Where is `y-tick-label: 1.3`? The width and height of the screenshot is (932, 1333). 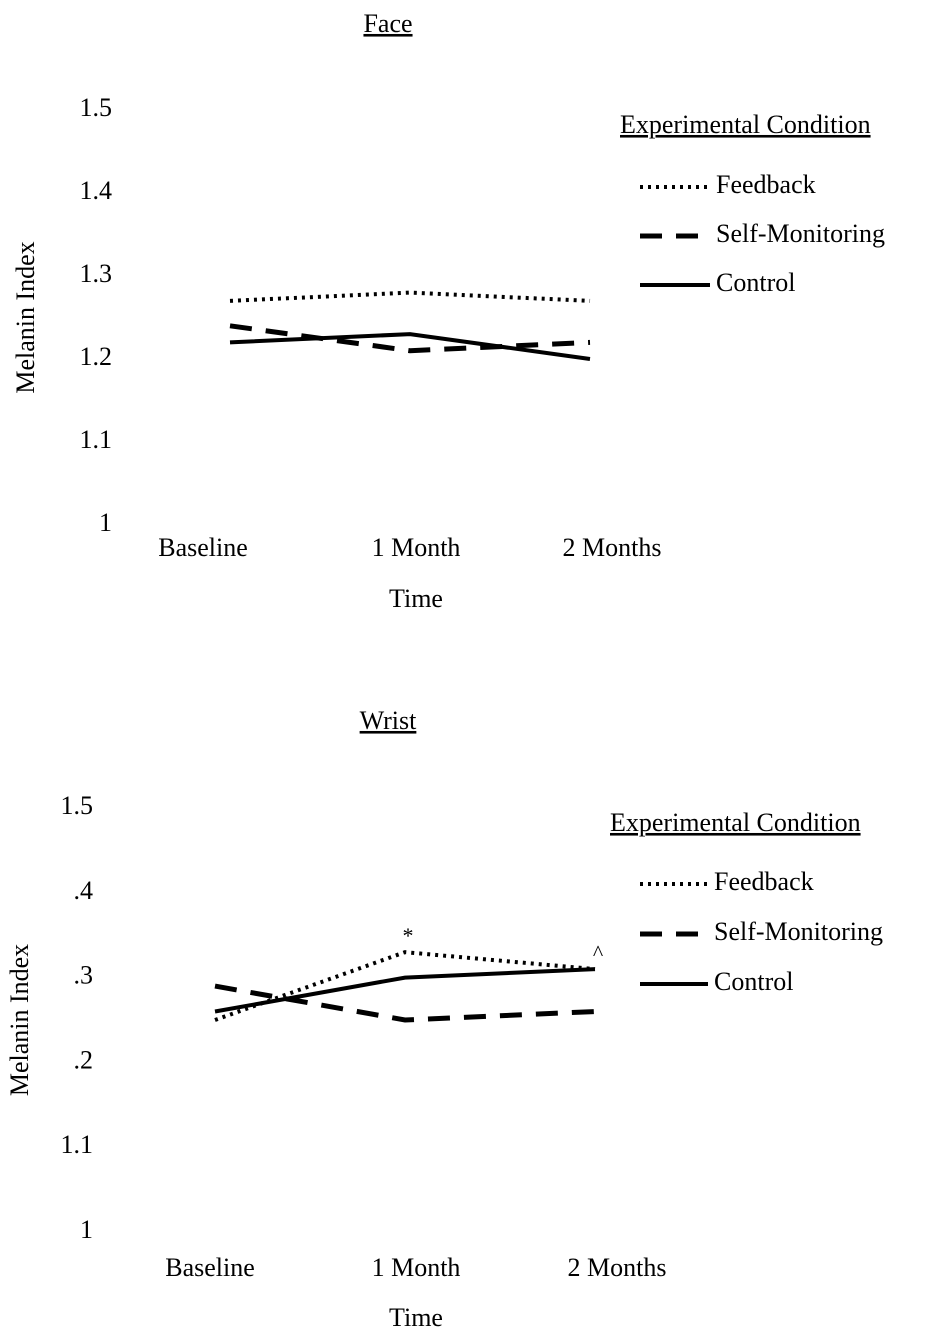 y-tick-label: 1.3 is located at coordinates (96, 273).